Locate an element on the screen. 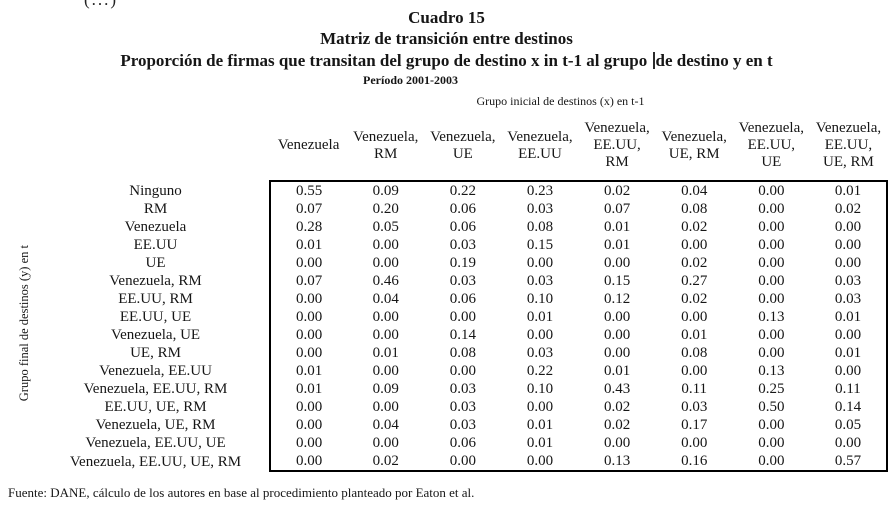 This screenshot has height=512, width=893. row-label: EE.UU, UE, RM is located at coordinates (155, 407).